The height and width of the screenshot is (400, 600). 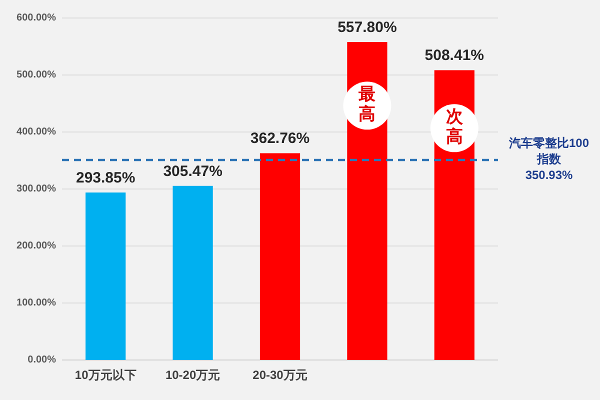 I want to click on x-tick-label: 20-30万元, so click(x=280, y=375).